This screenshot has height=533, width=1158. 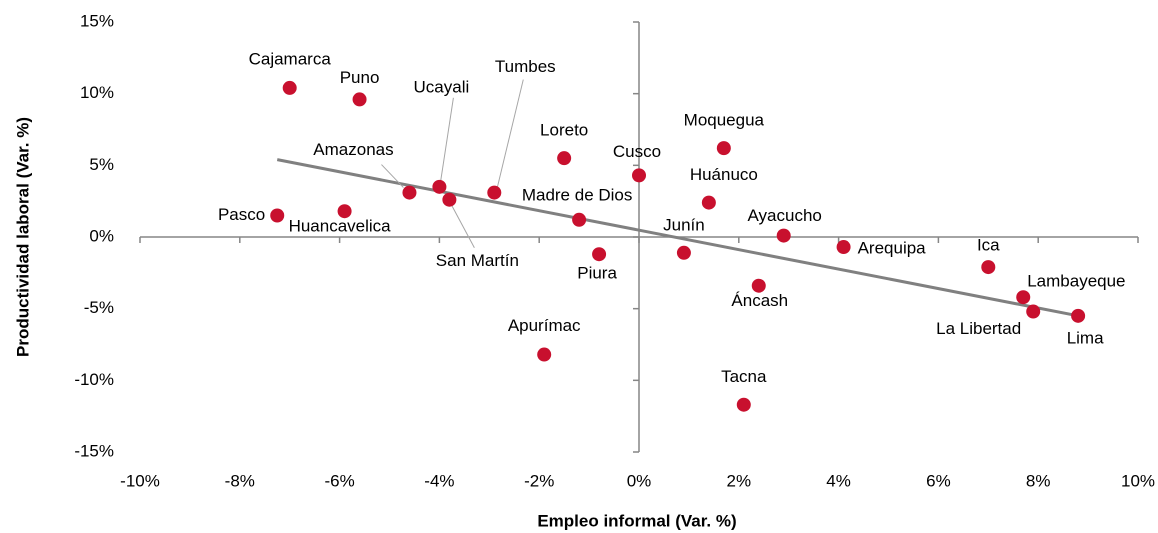 I want to click on x-tick-label: 2%, so click(x=739, y=480).